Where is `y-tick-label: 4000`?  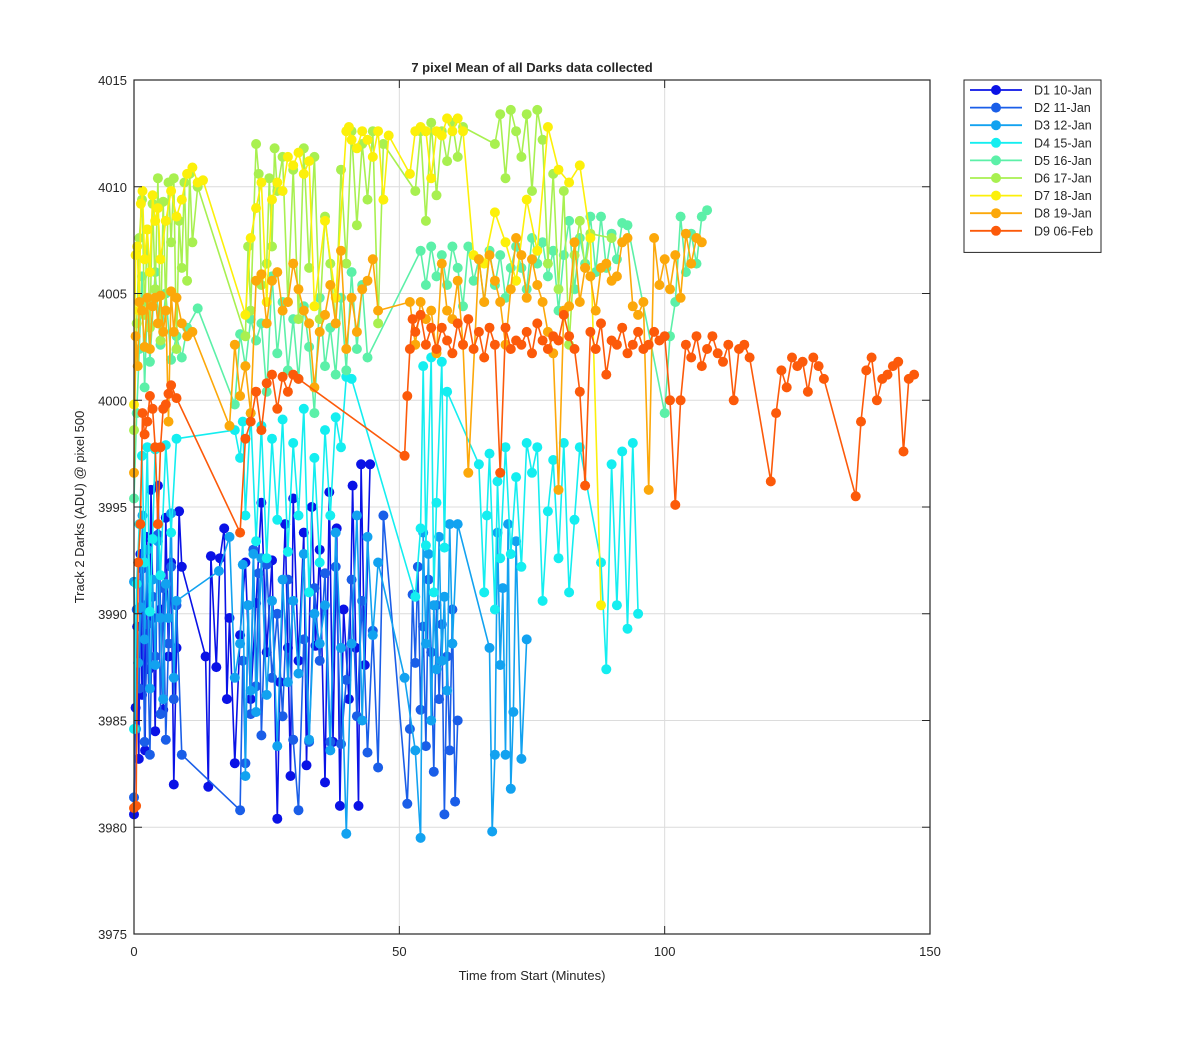
y-tick-label: 4000 is located at coordinates (112, 400).